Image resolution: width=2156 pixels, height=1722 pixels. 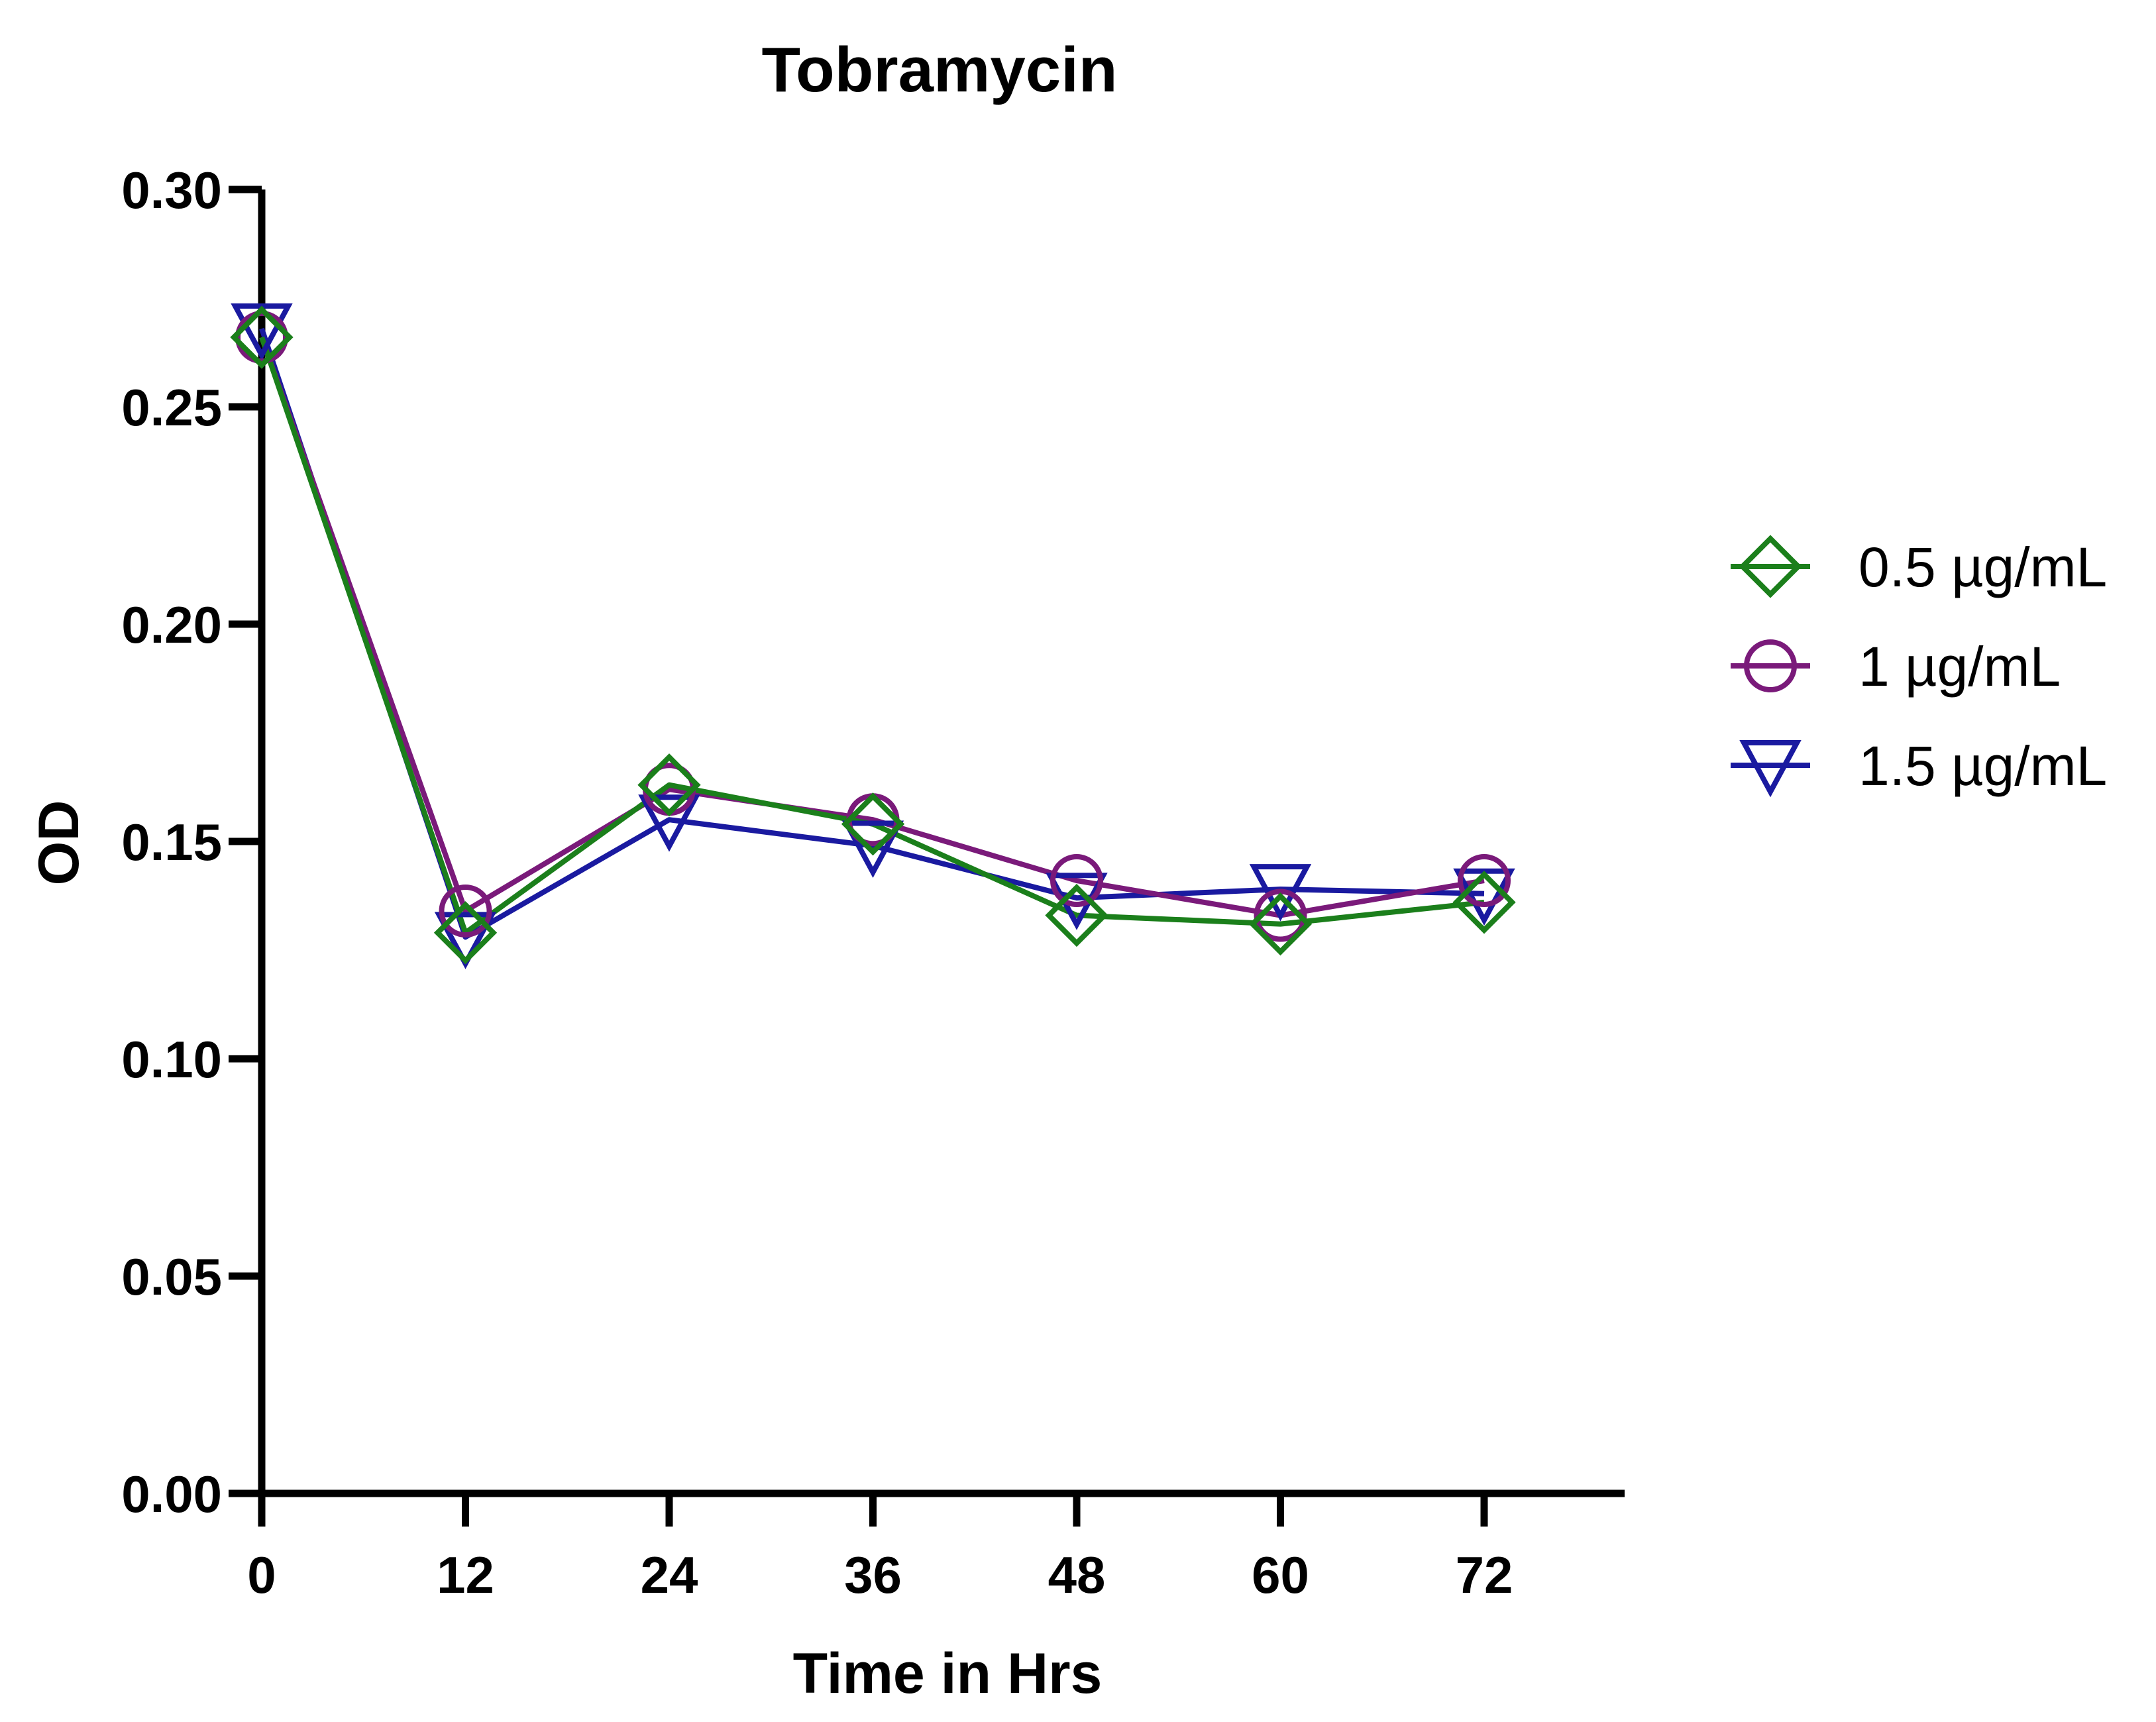 What do you see at coordinates (172, 1494) in the screenshot?
I see `y-tick-label: 0.00` at bounding box center [172, 1494].